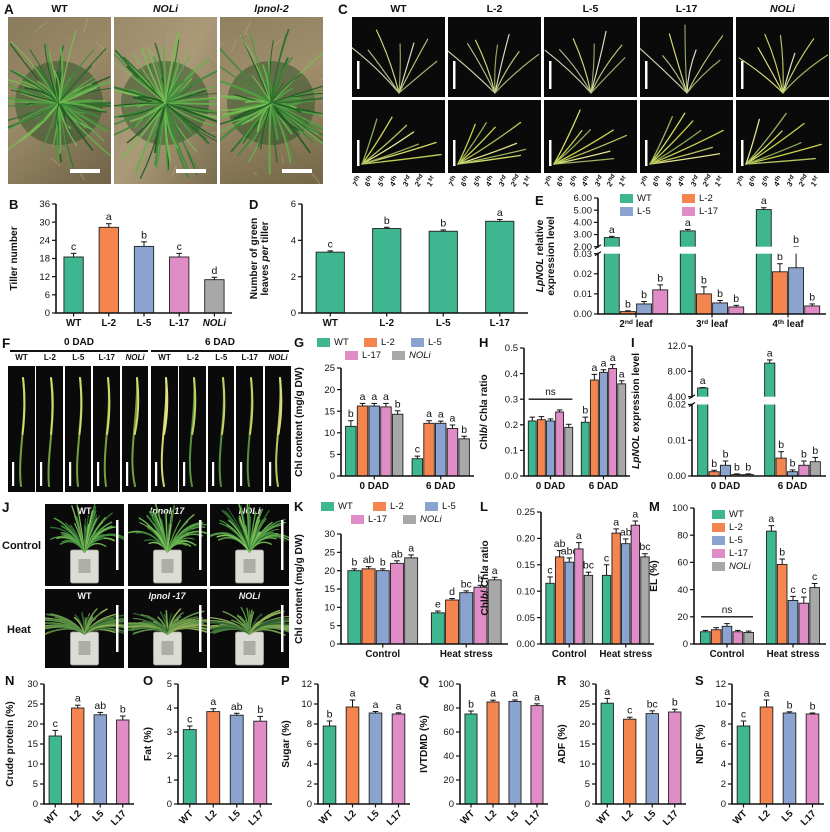  I want to click on svg-text: 12.0, so click(677, 346).